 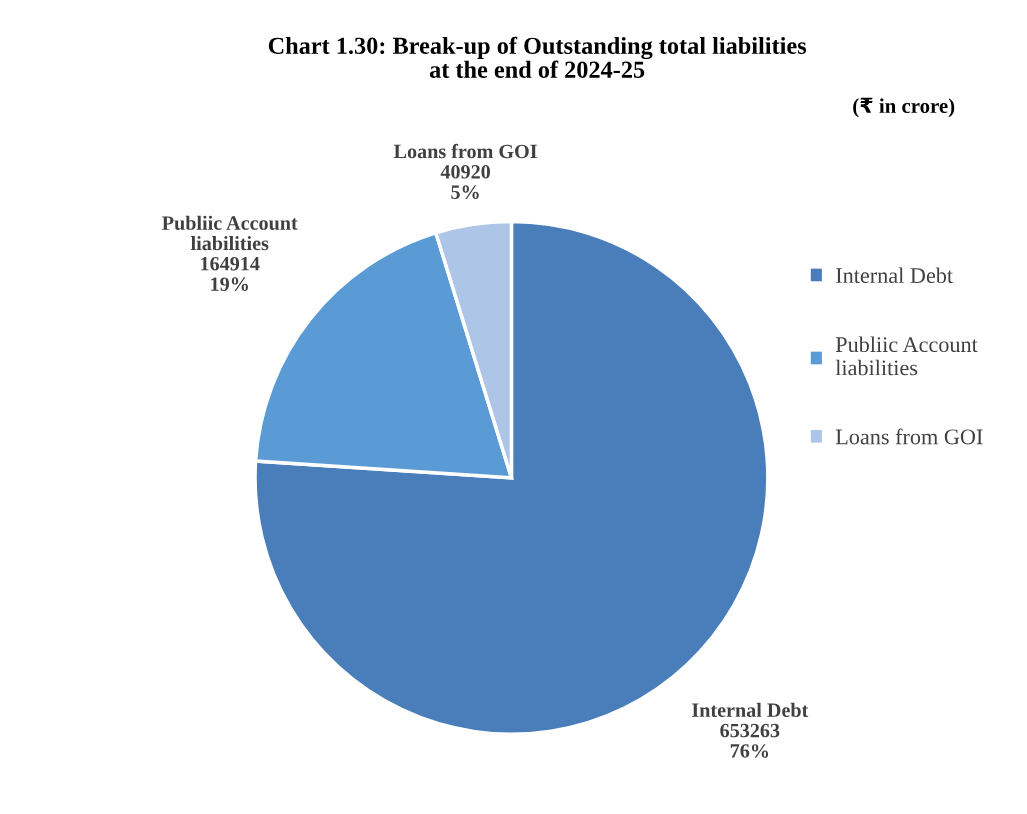 What do you see at coordinates (894, 275) in the screenshot?
I see `legend-label: Internal Debt` at bounding box center [894, 275].